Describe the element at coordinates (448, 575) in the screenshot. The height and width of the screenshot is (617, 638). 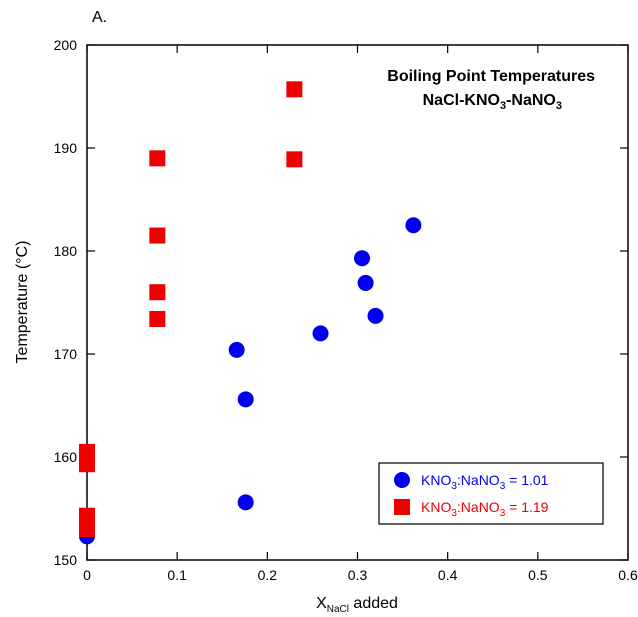
I see `x-tick-label: 0.4` at that location.